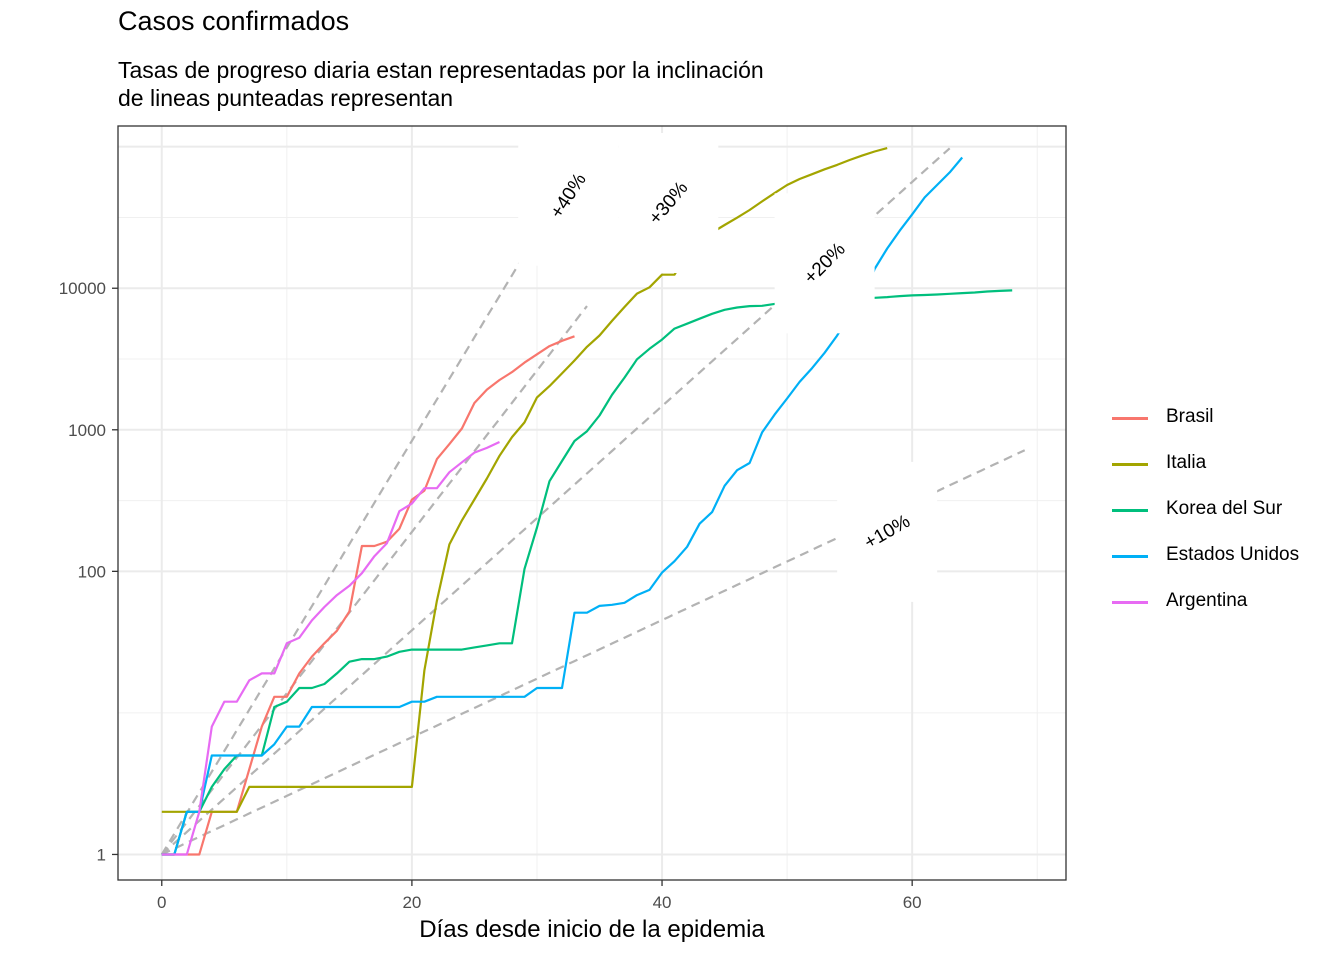 The height and width of the screenshot is (960, 1344). What do you see at coordinates (330, 648) in the screenshot?
I see `series-line` at bounding box center [330, 648].